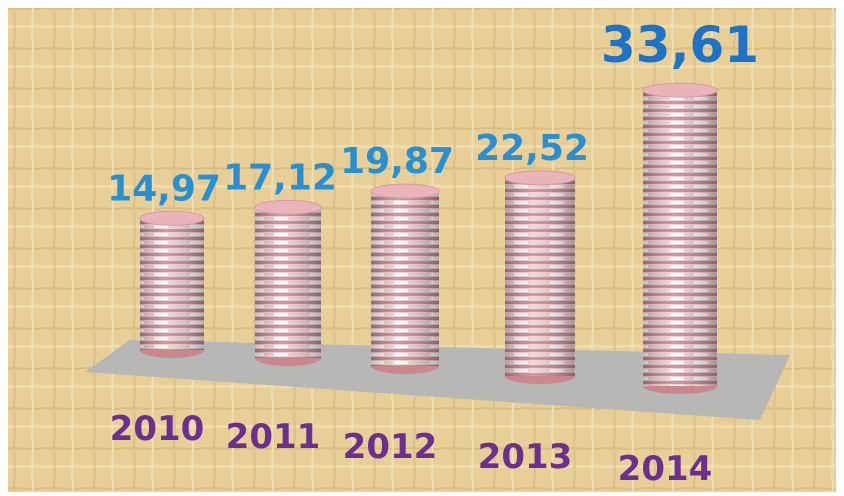  What do you see at coordinates (532, 148) in the screenshot?
I see `value-label: 22,52` at bounding box center [532, 148].